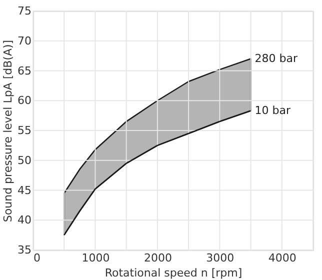 Image resolution: width=322 pixels, height=280 pixels. Describe the element at coordinates (25, 220) in the screenshot. I see `y-tick-label: 40` at that location.